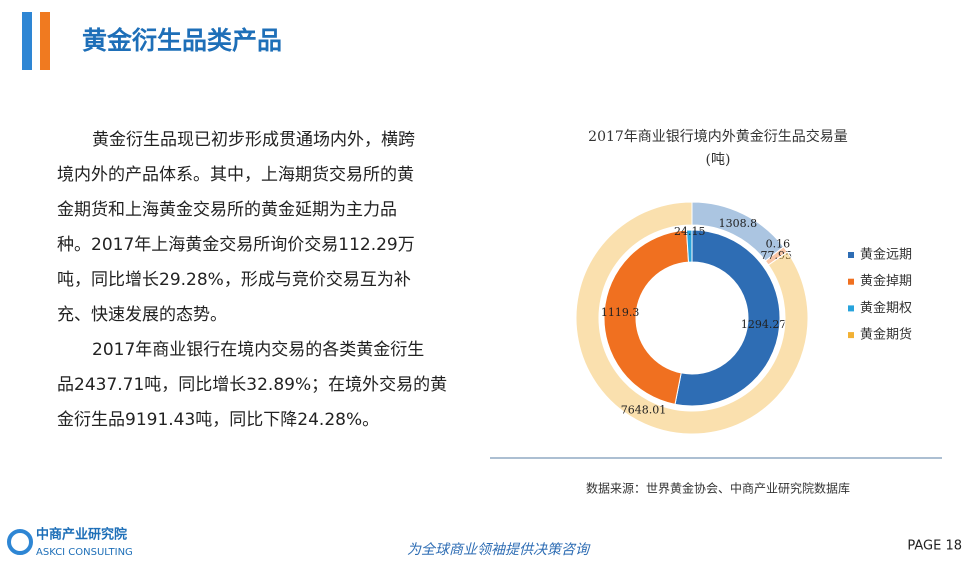 The height and width of the screenshot is (563, 976). I want to click on paragraph-line: 吨，同比增长29.28%，形成与竞价交易互为补, so click(234, 280).